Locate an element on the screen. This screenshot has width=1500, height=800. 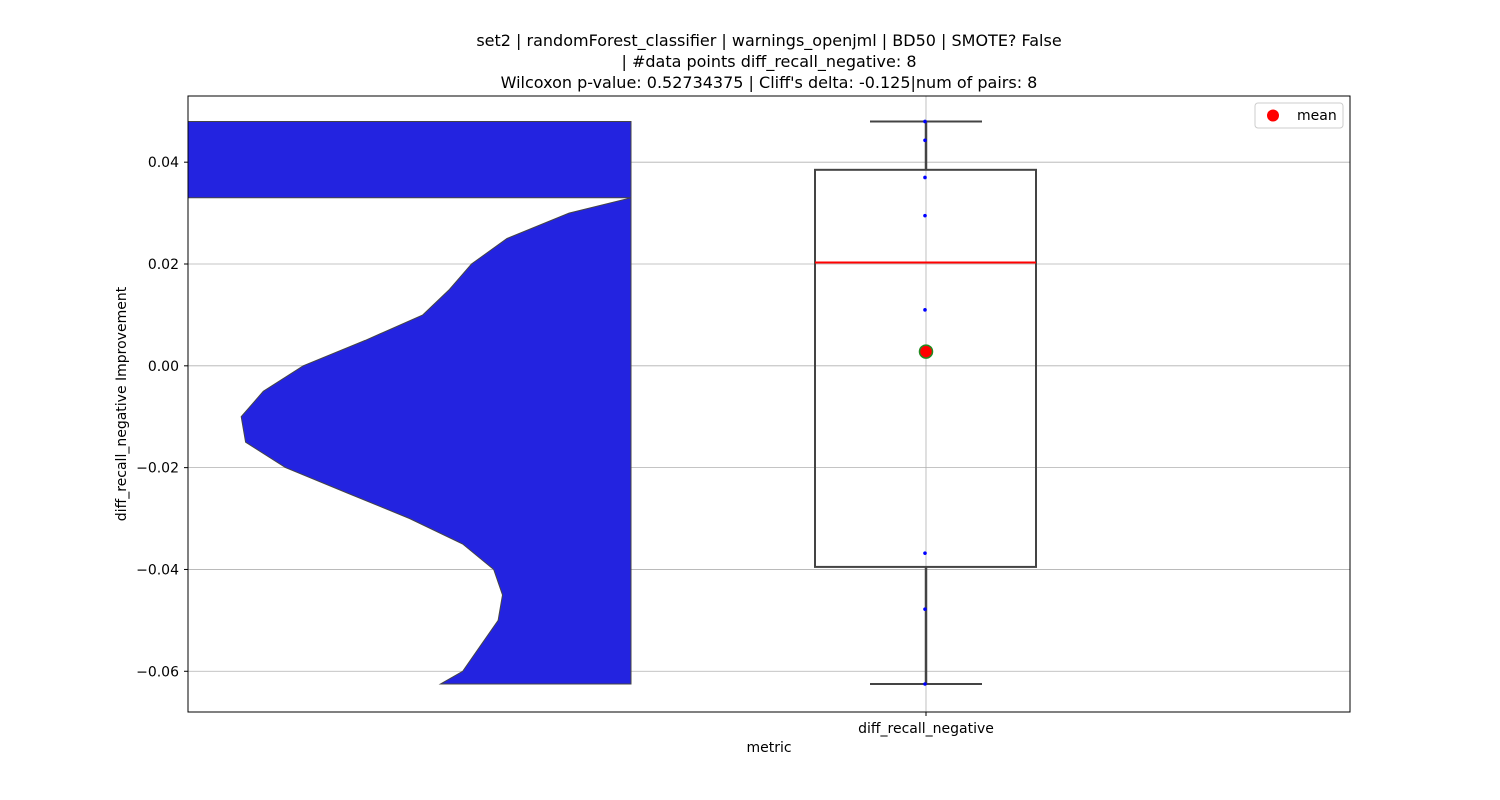
legend: mean is located at coordinates (1299, 115).